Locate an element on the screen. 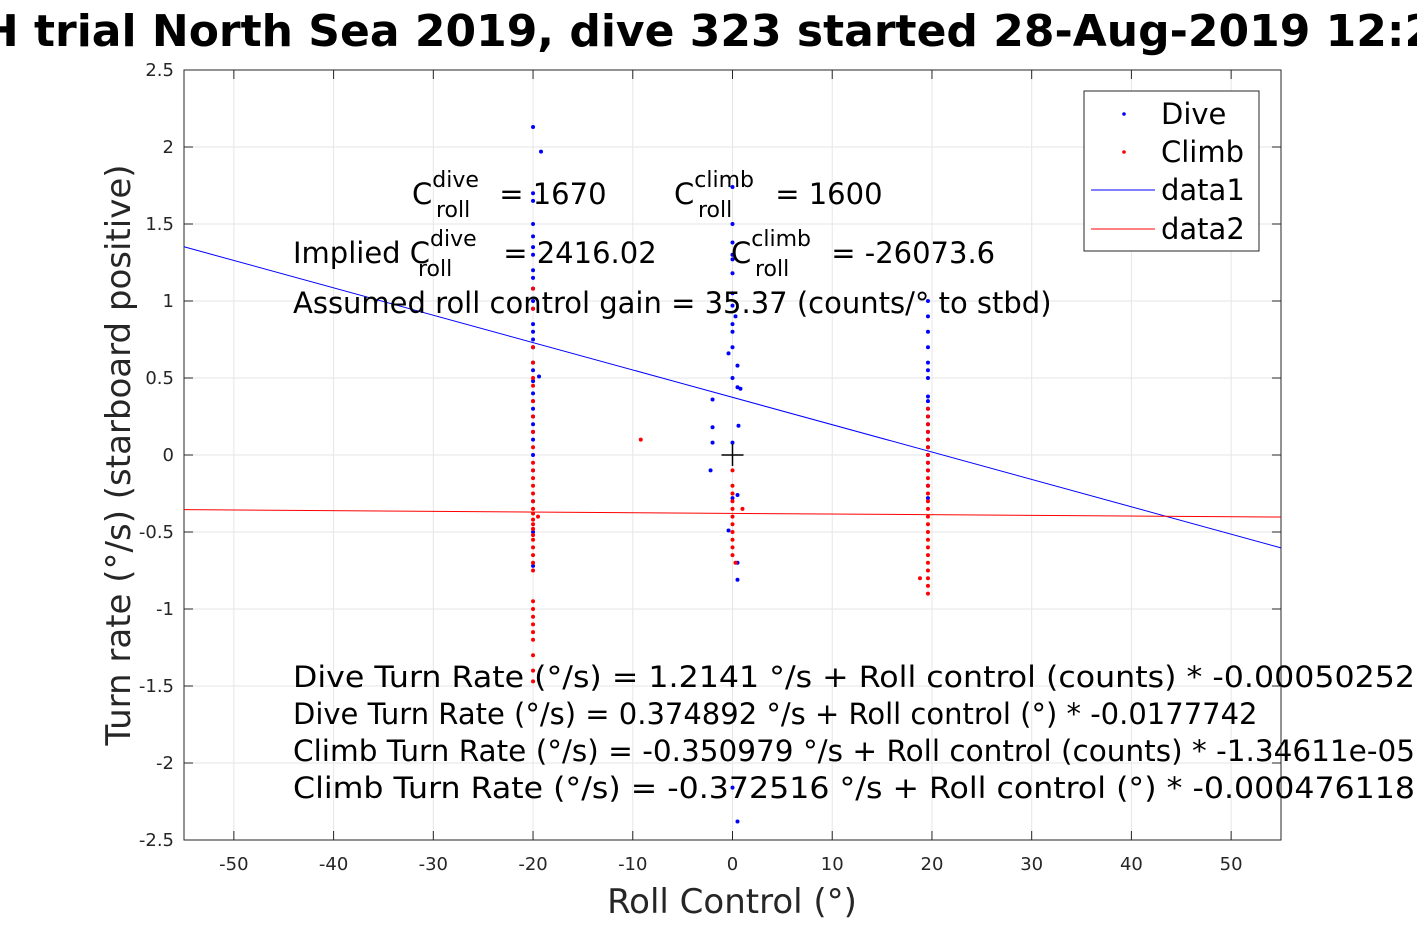  x-tick-label: 50 is located at coordinates (1231, 864).